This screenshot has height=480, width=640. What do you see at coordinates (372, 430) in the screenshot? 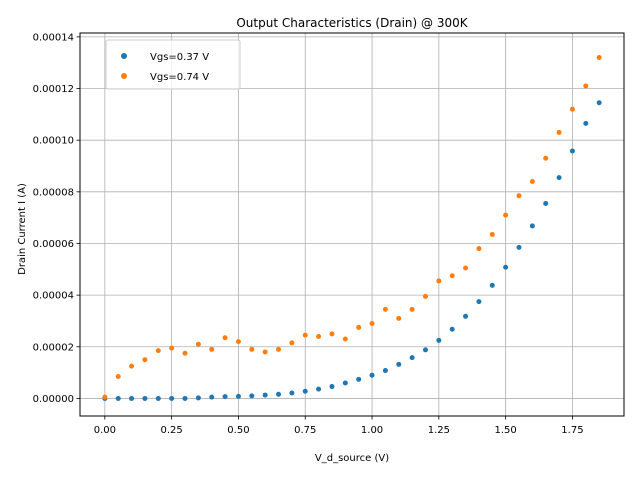
I see `x-tick-label: 1.00` at bounding box center [372, 430].